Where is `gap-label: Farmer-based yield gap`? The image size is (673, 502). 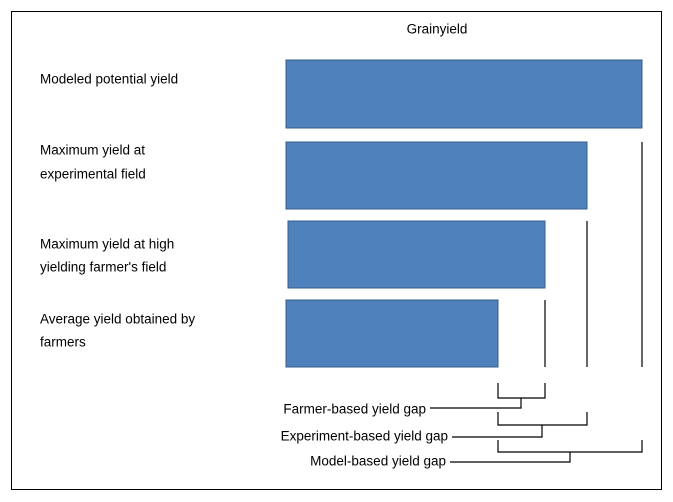
gap-label: Farmer-based yield gap is located at coordinates (354, 409).